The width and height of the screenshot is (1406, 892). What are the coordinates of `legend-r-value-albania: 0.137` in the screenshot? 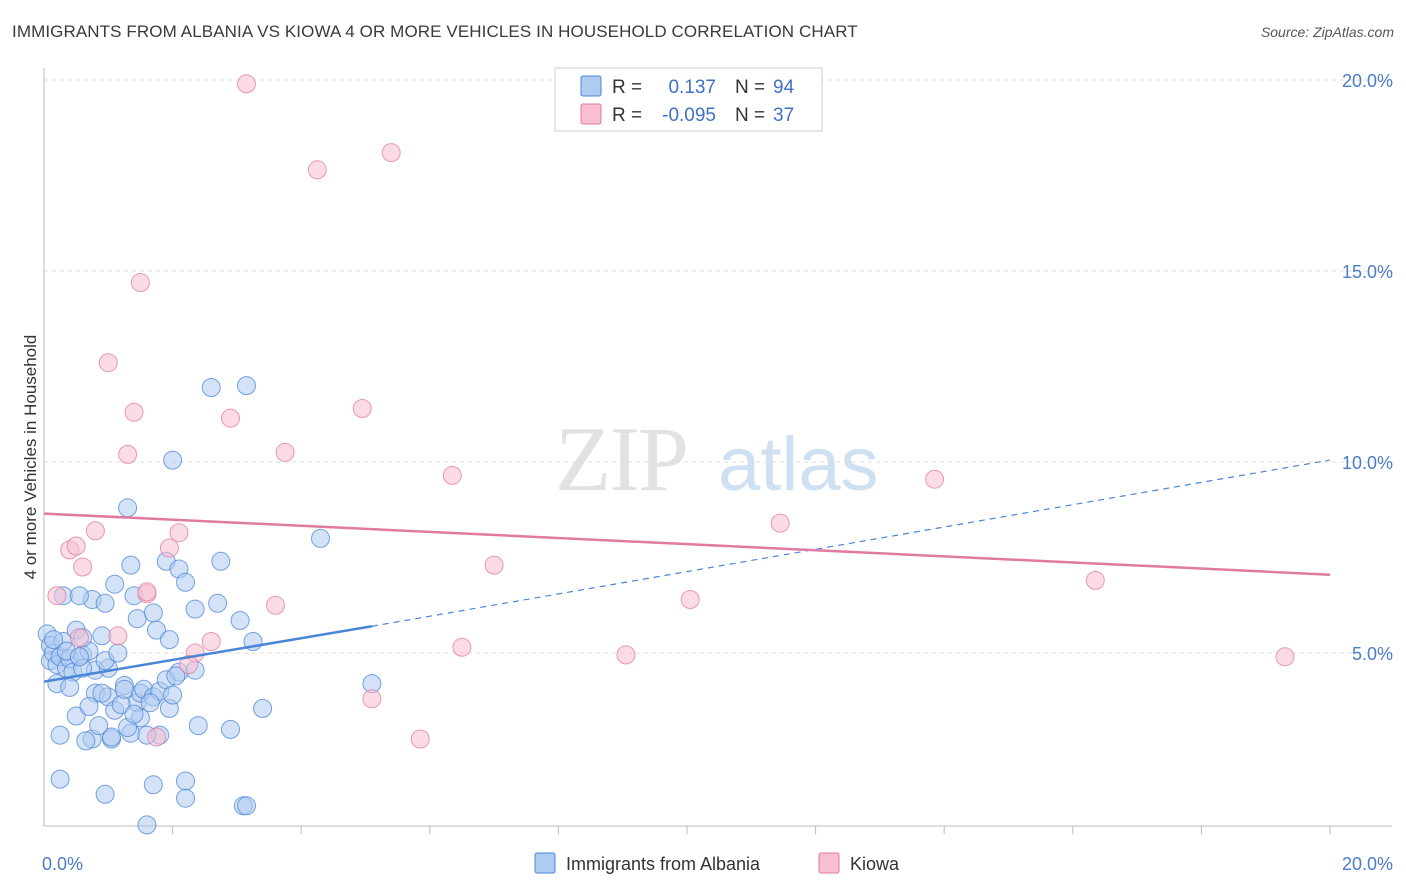 It's located at (692, 87).